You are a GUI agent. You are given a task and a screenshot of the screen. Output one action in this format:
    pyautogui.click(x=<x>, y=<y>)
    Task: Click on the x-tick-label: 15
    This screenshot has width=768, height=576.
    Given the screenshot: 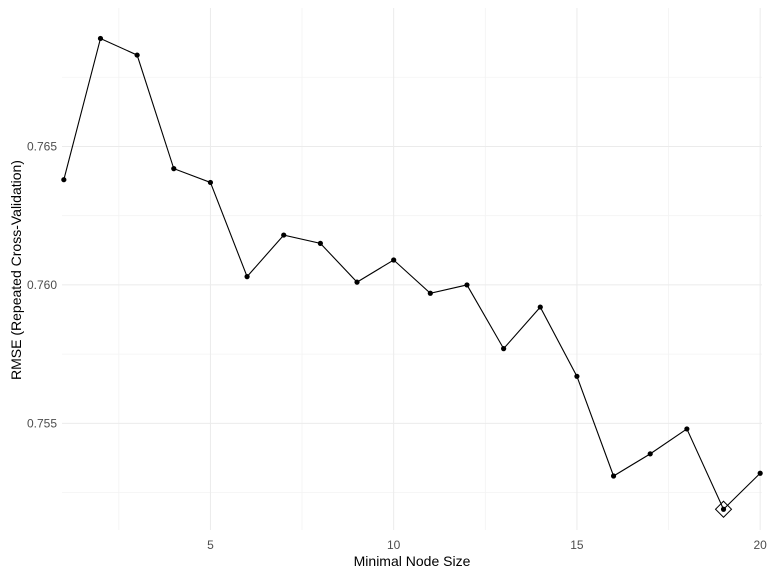 What is the action you would take?
    pyautogui.click(x=577, y=545)
    